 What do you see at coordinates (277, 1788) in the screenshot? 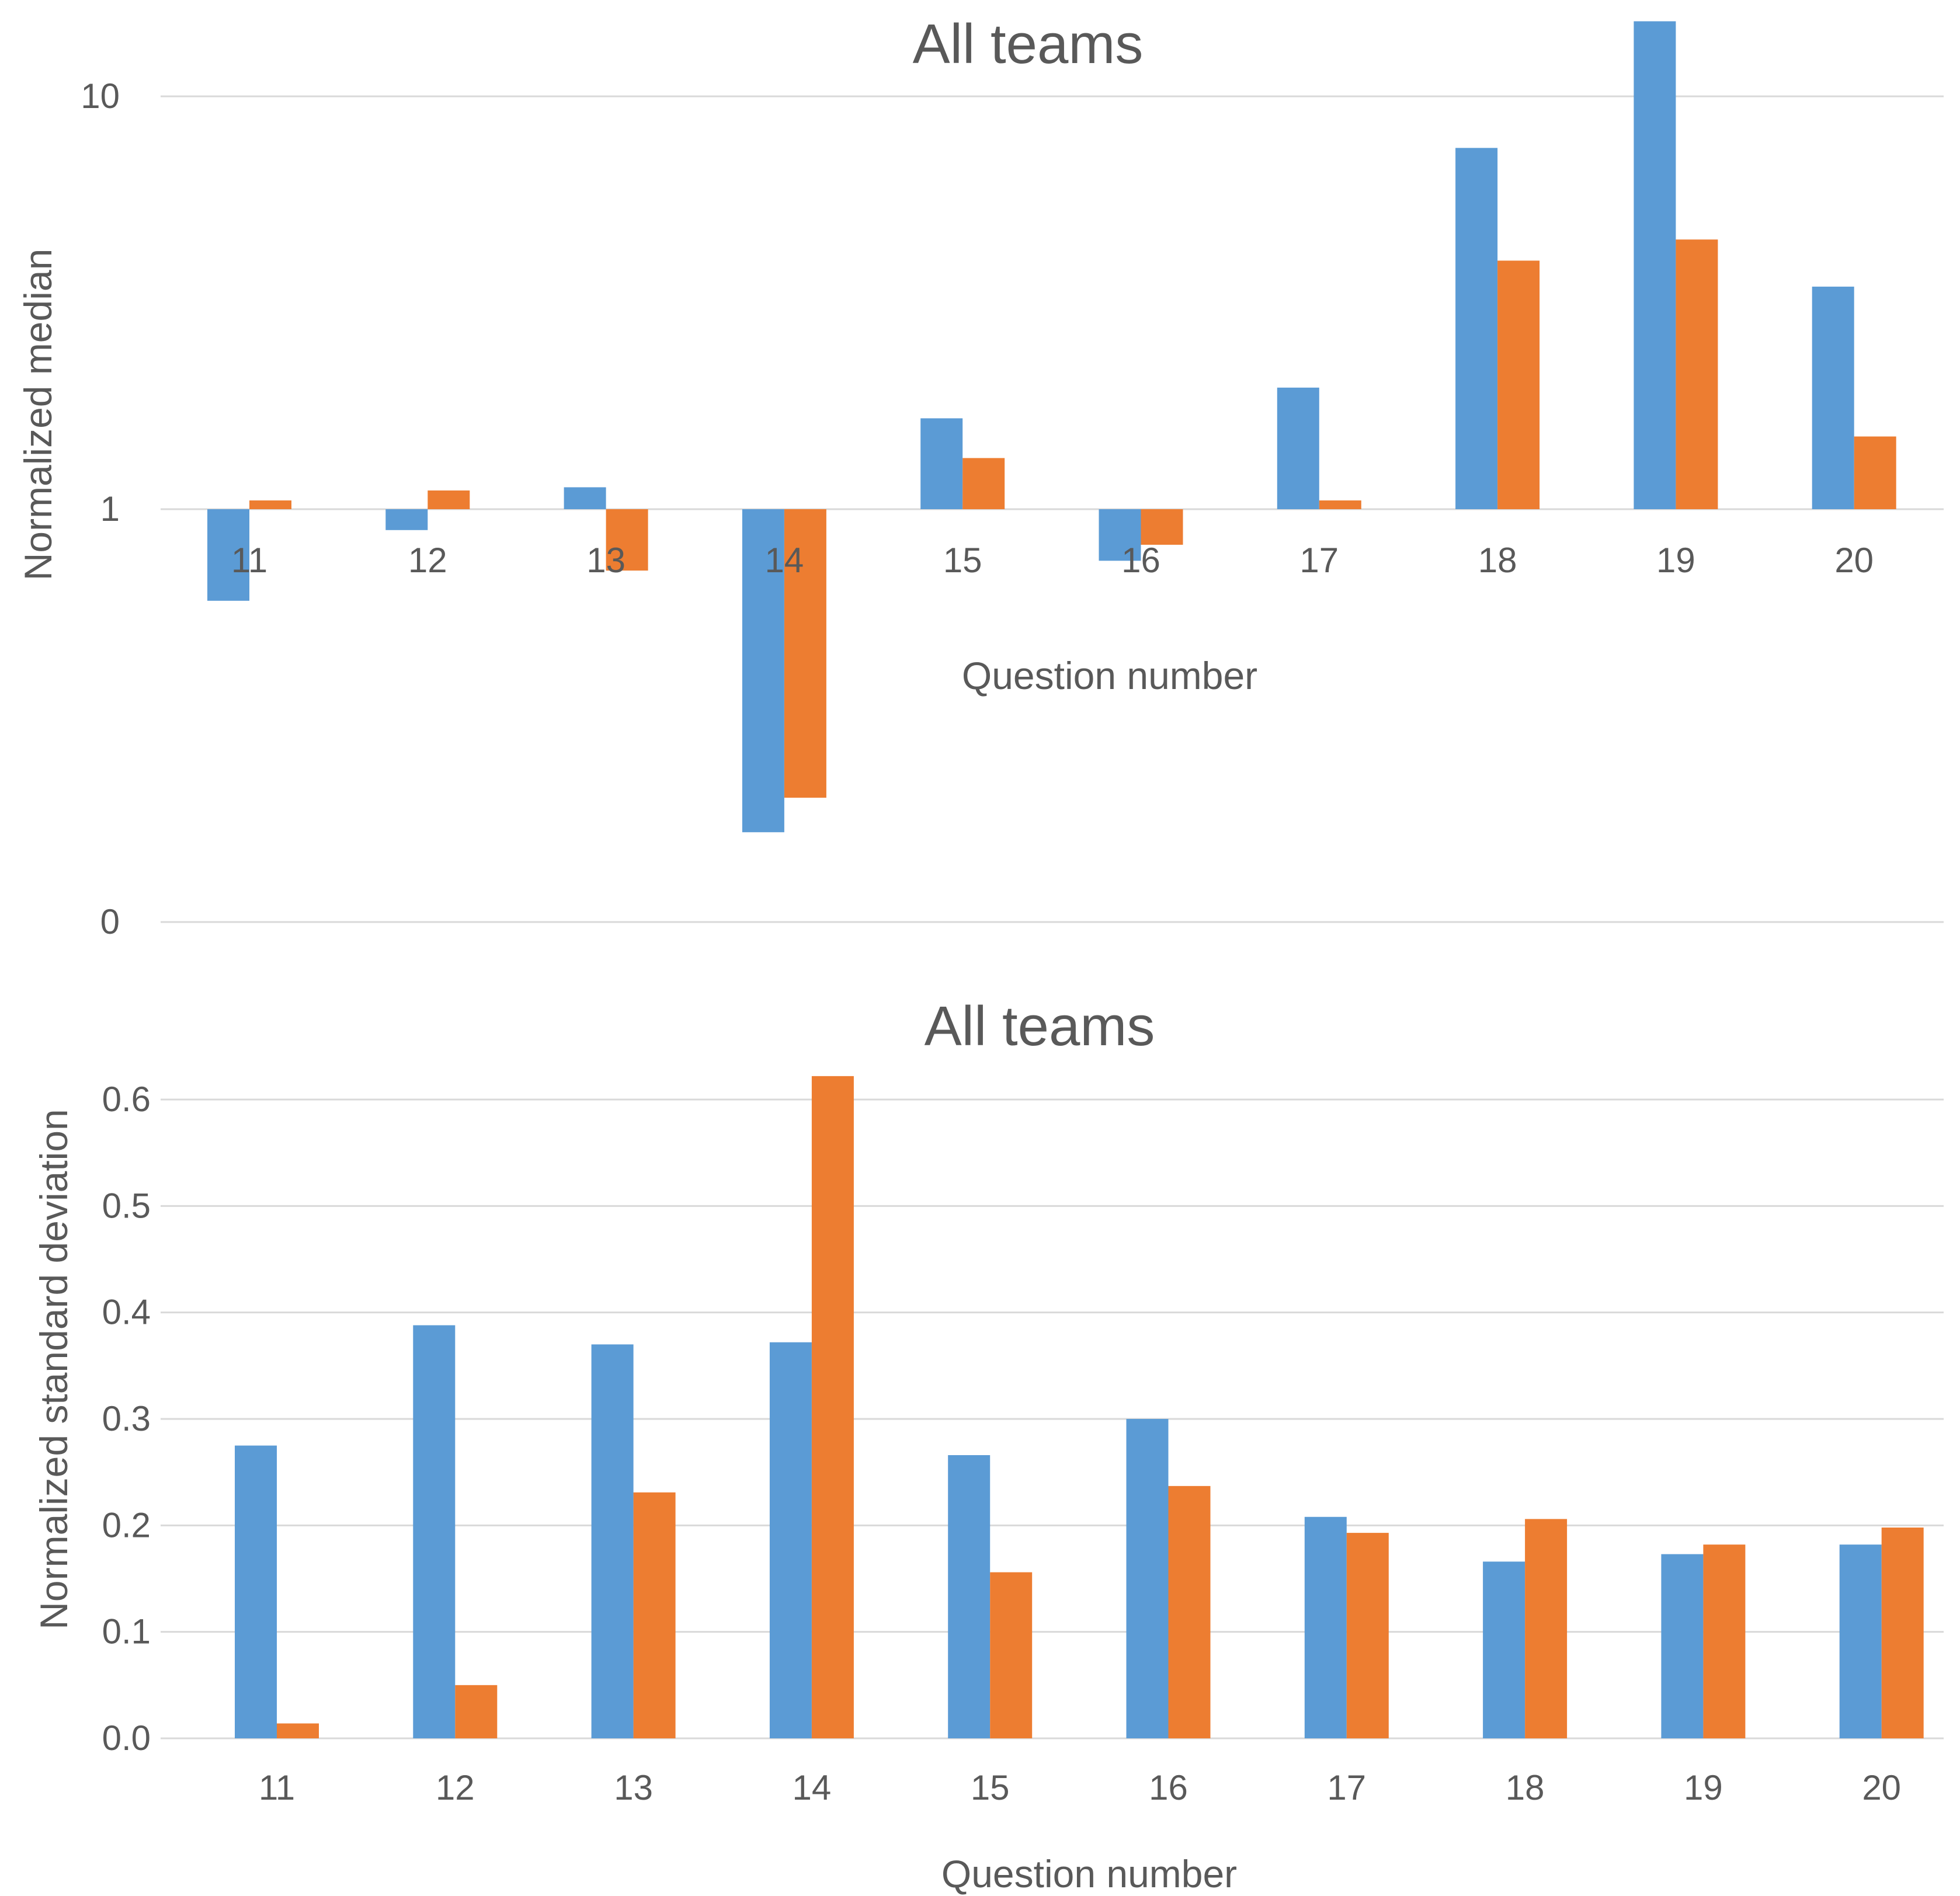
I see `stddev-x-tick-label: 11` at bounding box center [277, 1788].